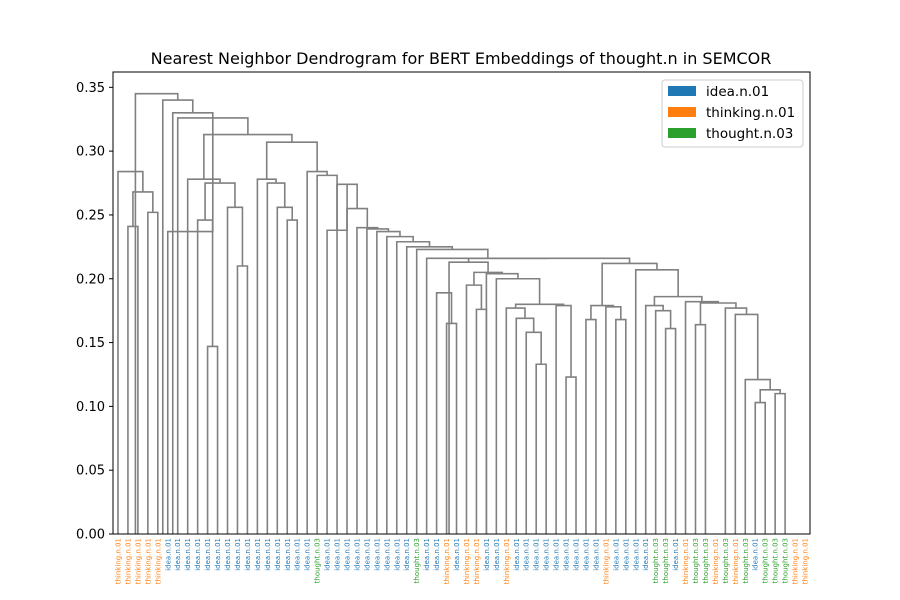  I want to click on y-tick-label: 0.05, so click(90, 471).